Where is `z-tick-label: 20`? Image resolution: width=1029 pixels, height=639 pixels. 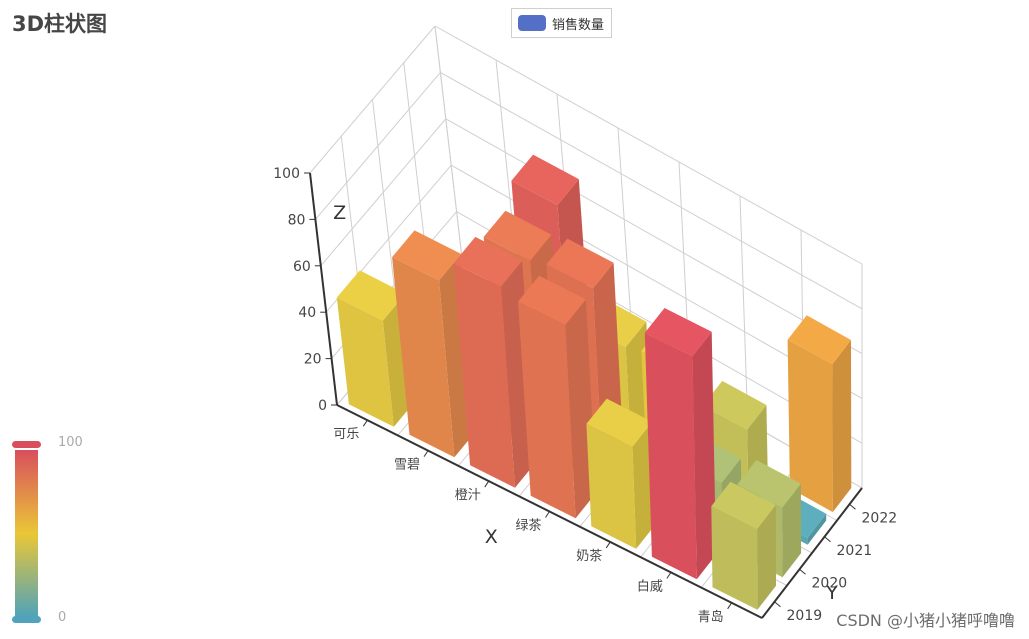 z-tick-label: 20 is located at coordinates (313, 360).